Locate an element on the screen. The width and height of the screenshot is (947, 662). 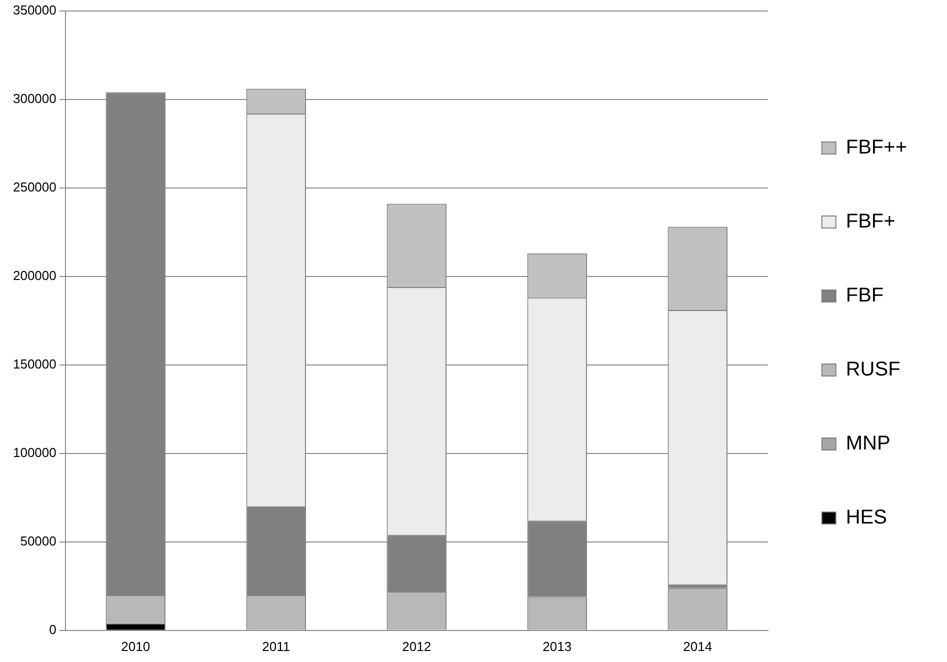
y-tick-label: 50000 is located at coordinates (38, 540).